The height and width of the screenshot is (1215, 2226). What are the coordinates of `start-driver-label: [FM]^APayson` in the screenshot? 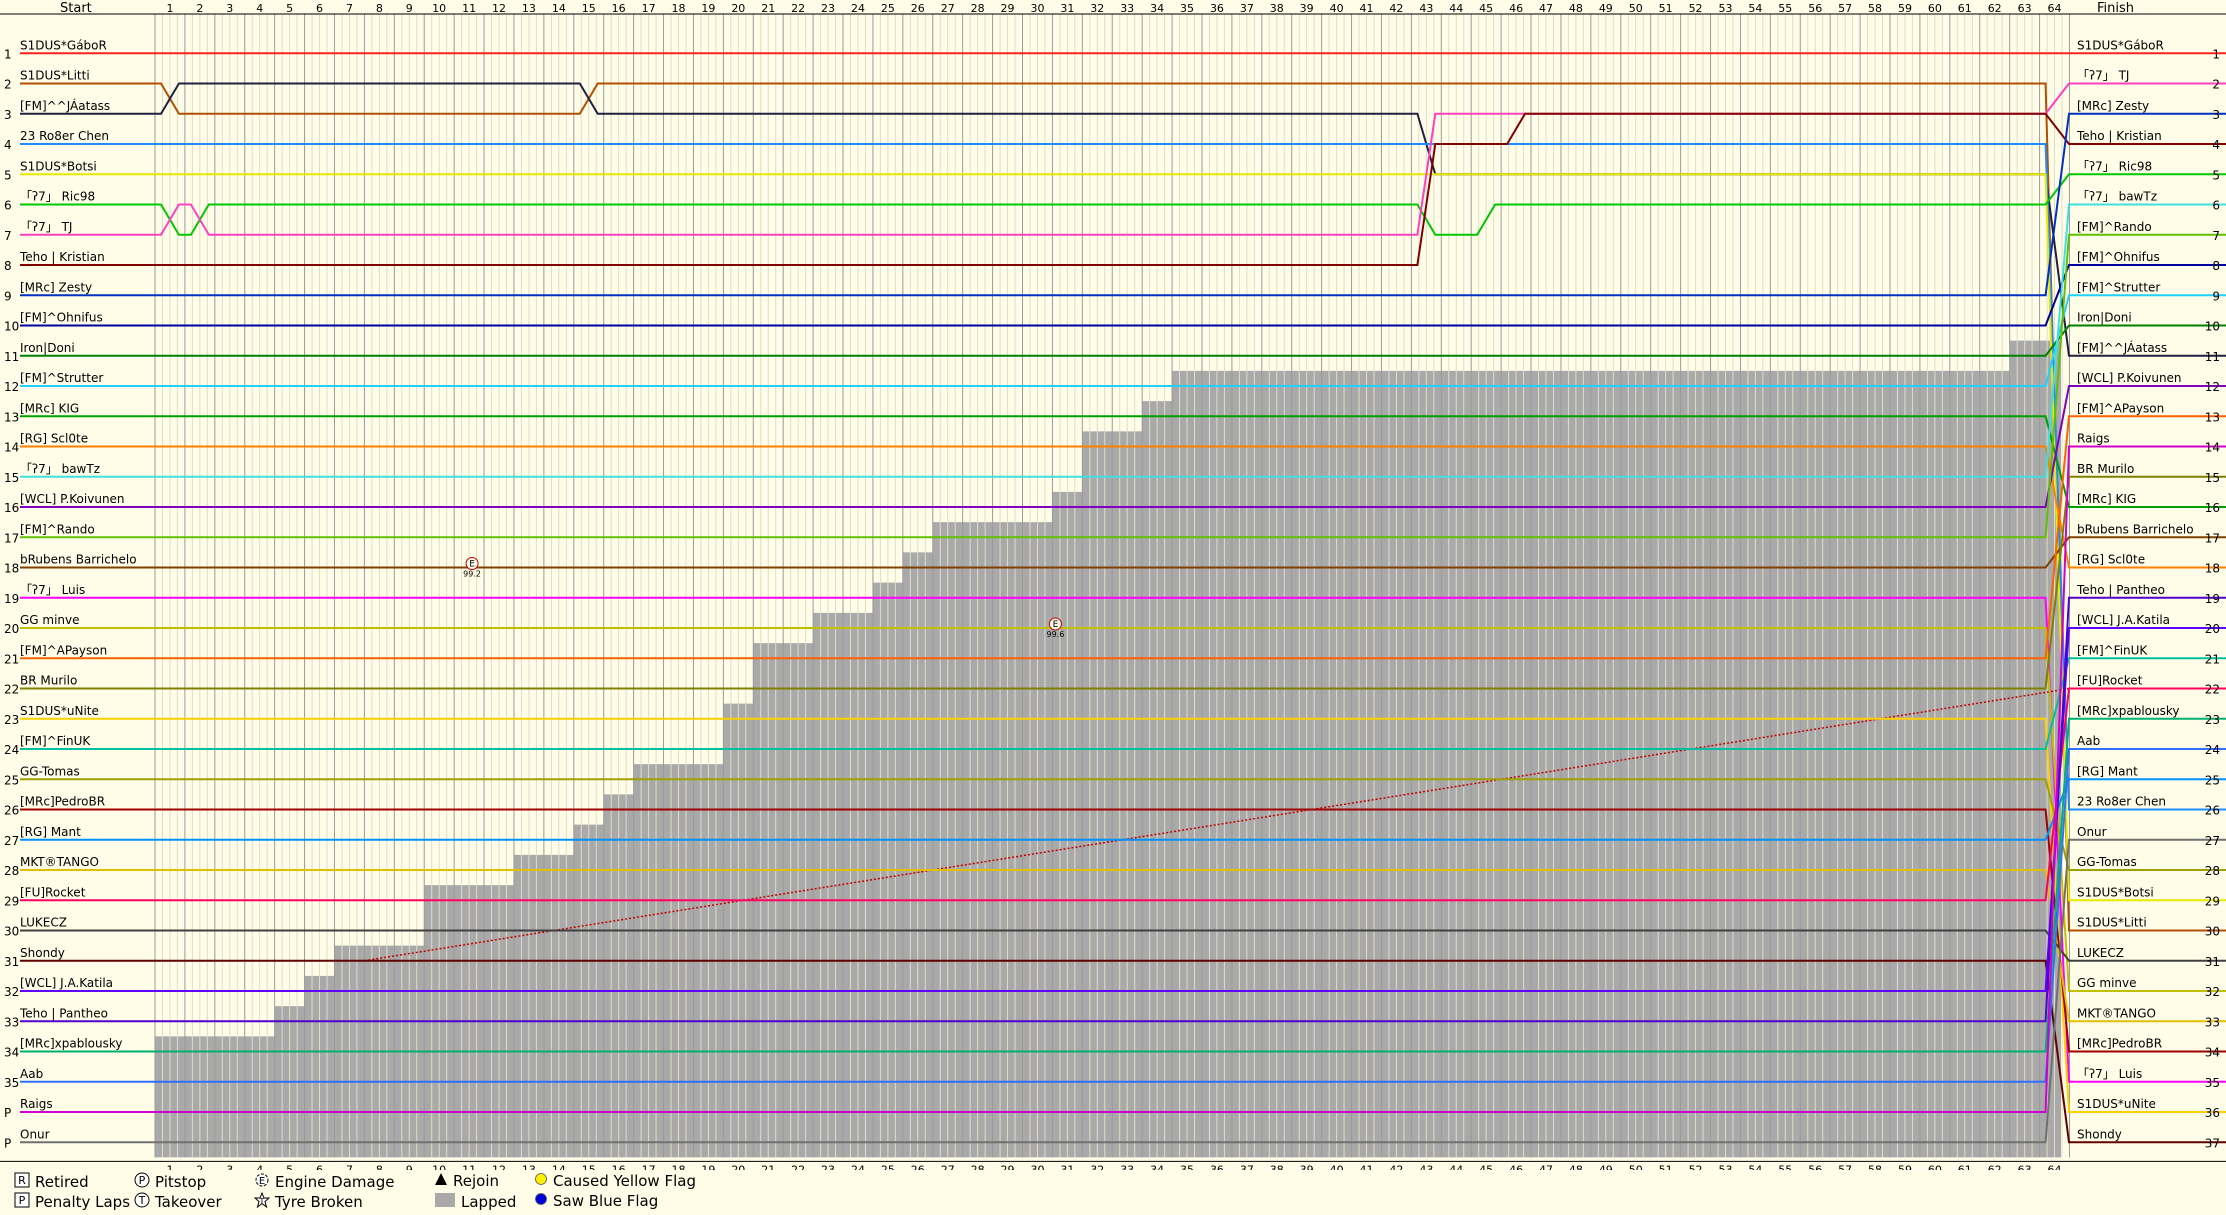 It's located at (63, 650).